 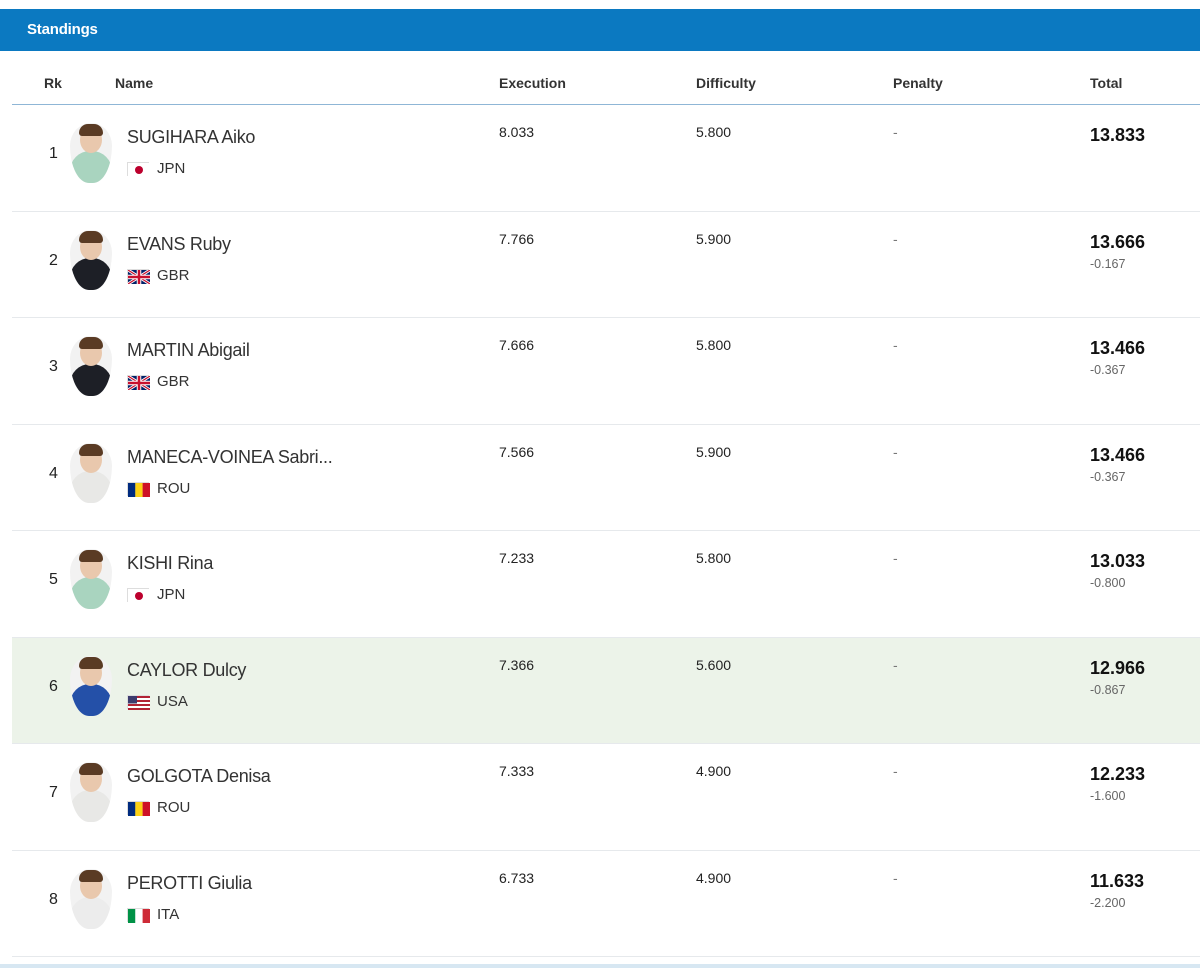 I want to click on total-score: 12.233, so click(x=1118, y=774).